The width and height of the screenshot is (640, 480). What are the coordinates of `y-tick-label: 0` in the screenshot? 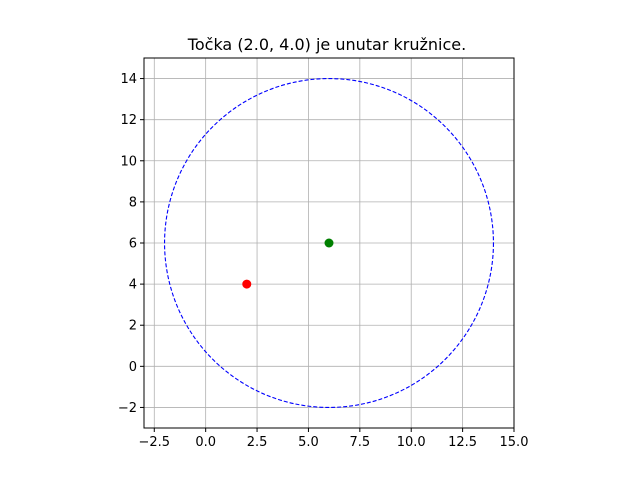 It's located at (133, 367).